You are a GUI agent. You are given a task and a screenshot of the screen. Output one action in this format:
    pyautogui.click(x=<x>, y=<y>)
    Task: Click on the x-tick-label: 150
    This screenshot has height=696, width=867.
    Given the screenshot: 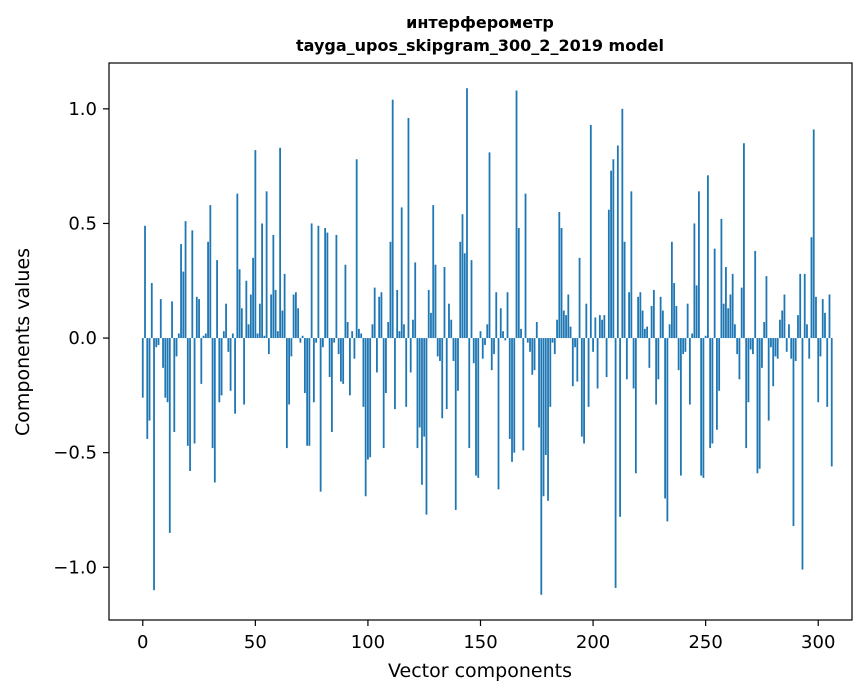 What is the action you would take?
    pyautogui.click(x=480, y=642)
    